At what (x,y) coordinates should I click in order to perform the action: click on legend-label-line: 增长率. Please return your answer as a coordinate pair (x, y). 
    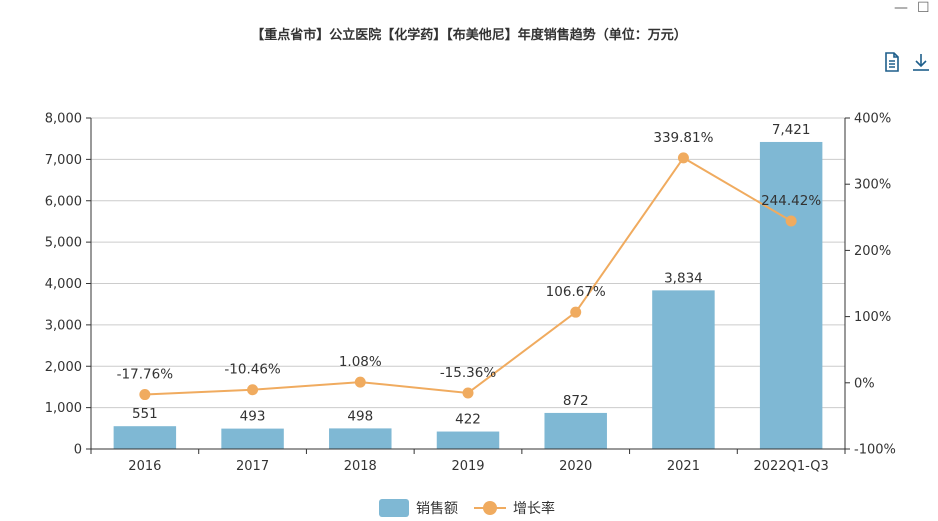
    Looking at the image, I should click on (534, 508).